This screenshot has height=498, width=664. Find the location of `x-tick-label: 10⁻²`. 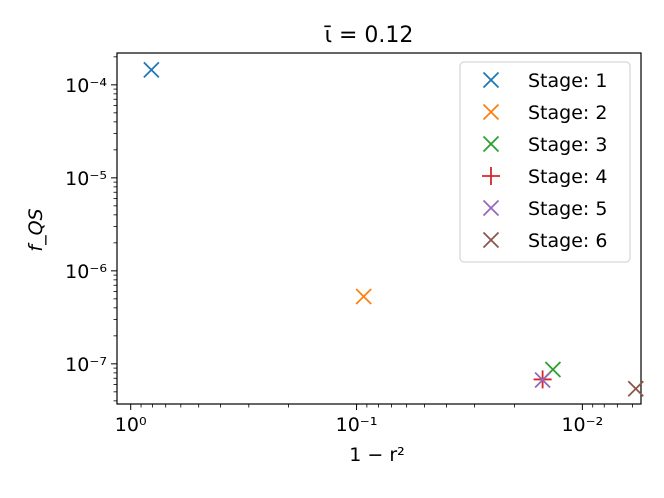

x-tick-label: 10⁻² is located at coordinates (582, 425).